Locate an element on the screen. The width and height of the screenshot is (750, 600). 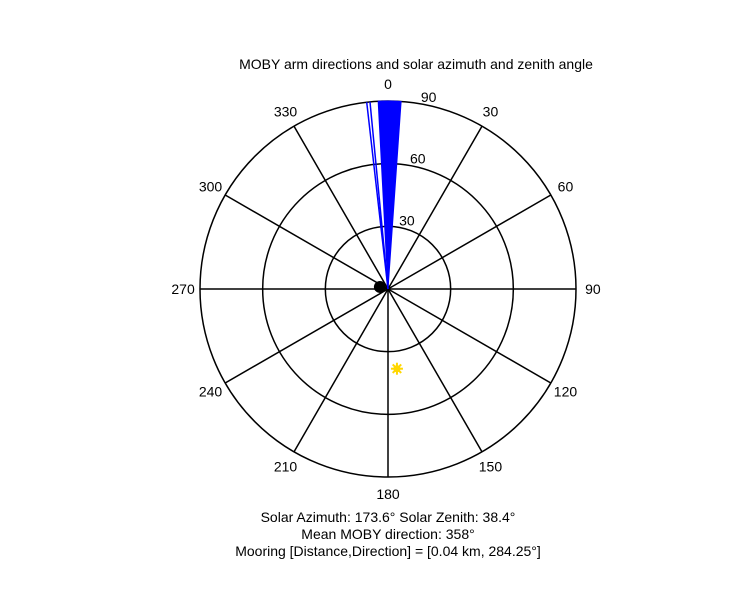
radial-tick-label-60: 60 is located at coordinates (418, 159).